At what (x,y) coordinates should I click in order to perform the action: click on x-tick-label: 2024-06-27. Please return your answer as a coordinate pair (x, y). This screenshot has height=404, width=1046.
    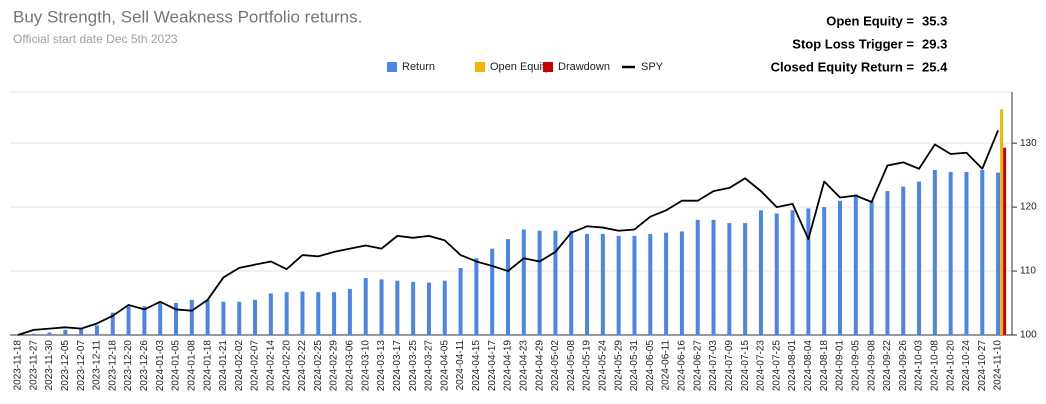
    Looking at the image, I should click on (697, 366).